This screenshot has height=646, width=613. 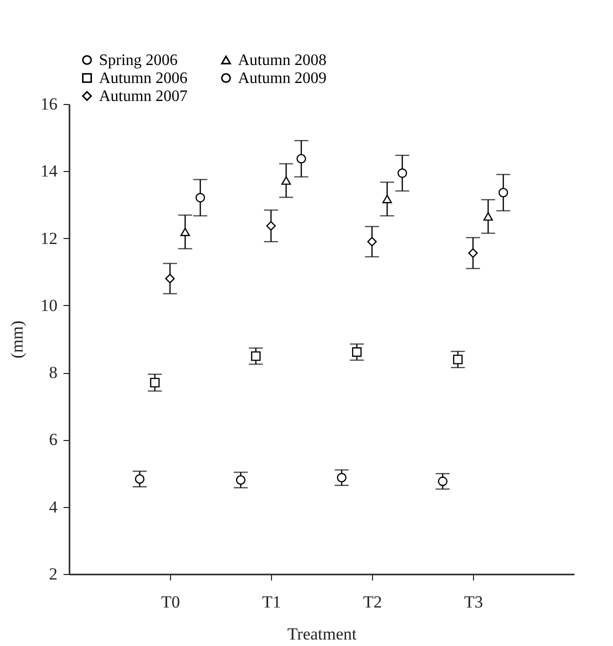 I want to click on legend-label: Autumn 2006, so click(x=143, y=78).